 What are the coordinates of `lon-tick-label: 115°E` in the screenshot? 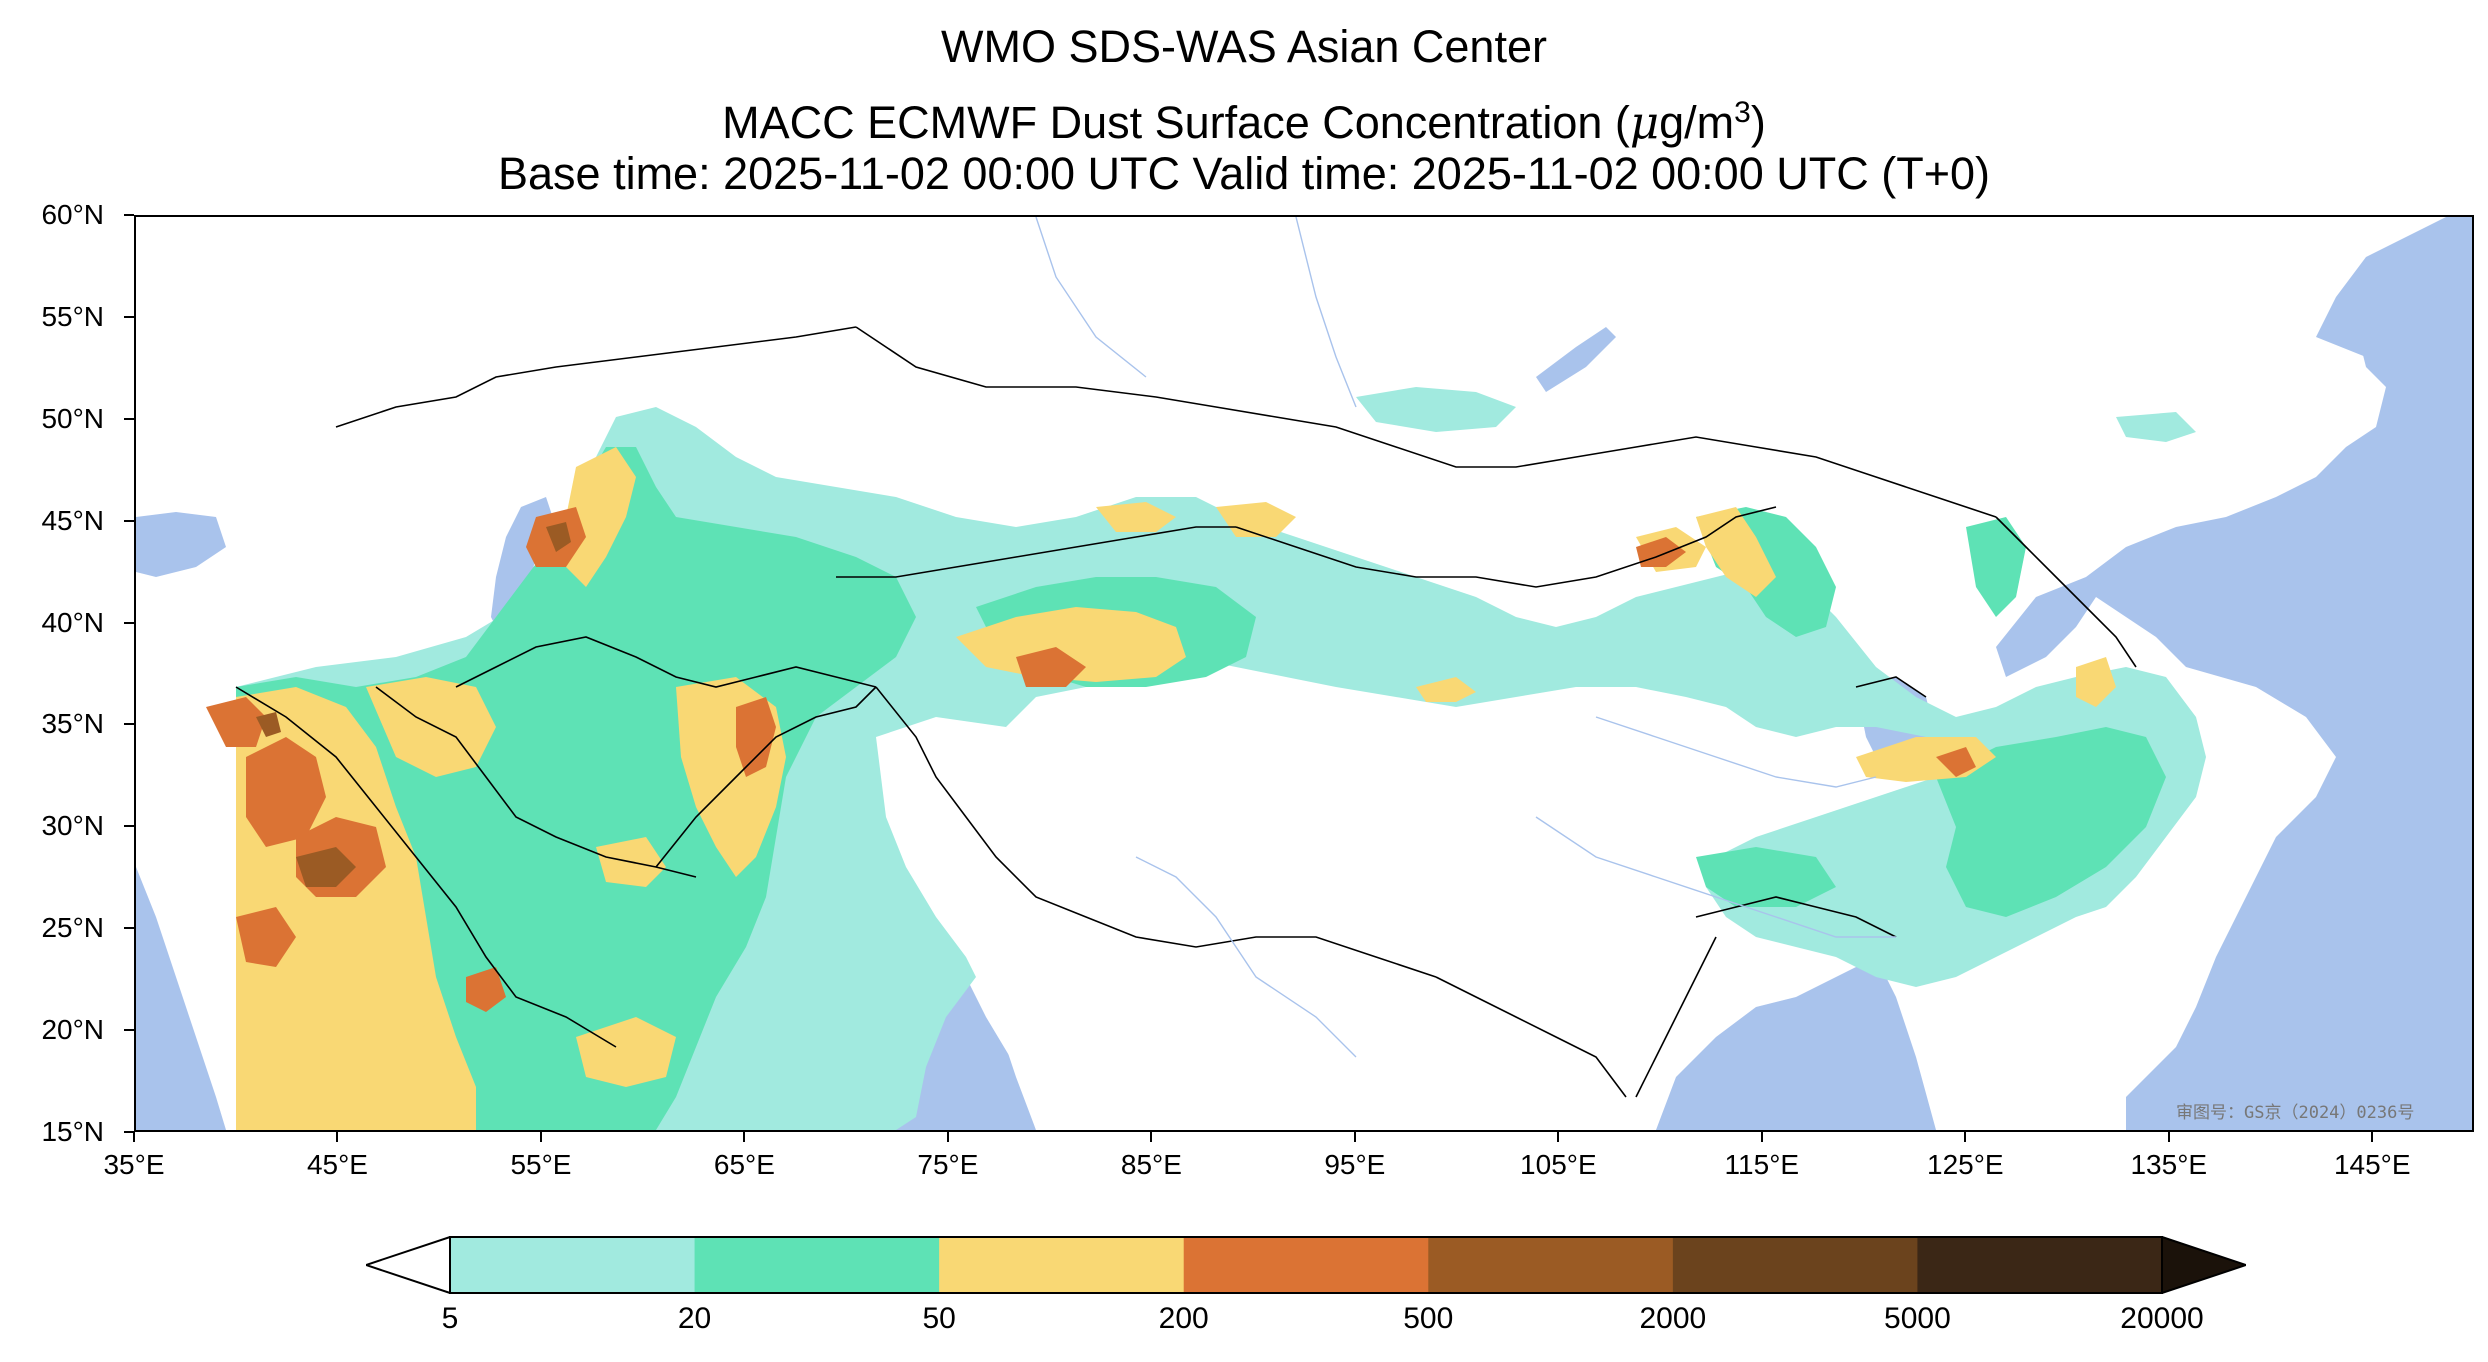 It's located at (1762, 1164).